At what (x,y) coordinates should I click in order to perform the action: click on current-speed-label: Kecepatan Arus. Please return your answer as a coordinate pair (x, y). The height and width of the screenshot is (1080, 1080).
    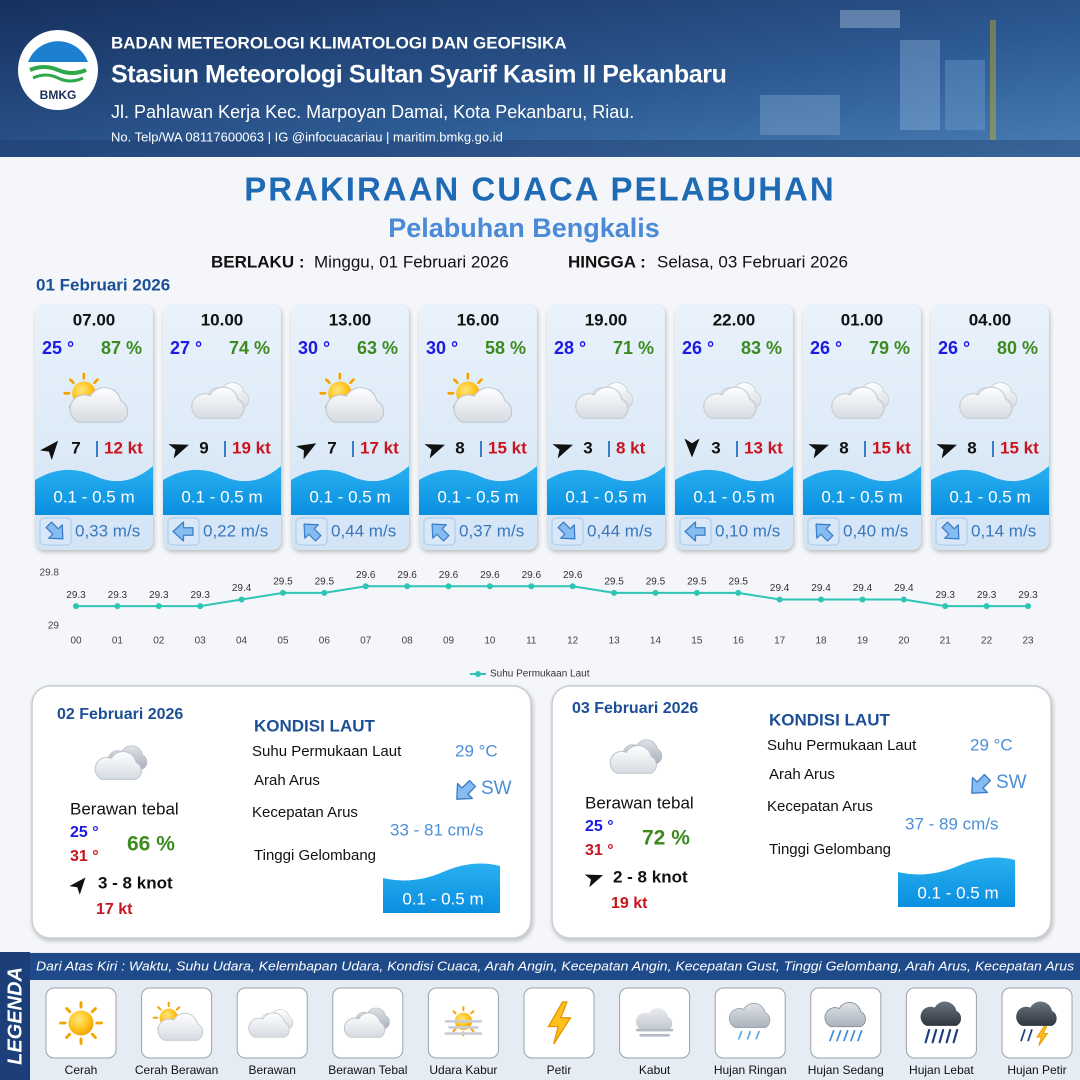
    Looking at the image, I should click on (305, 812).